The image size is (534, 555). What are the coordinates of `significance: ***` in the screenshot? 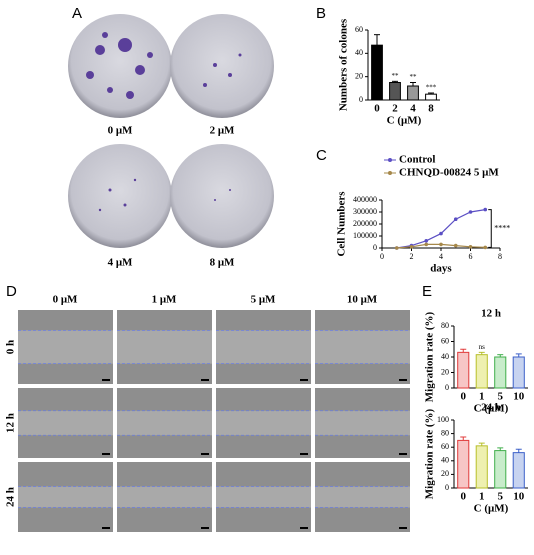 It's located at (431, 88).